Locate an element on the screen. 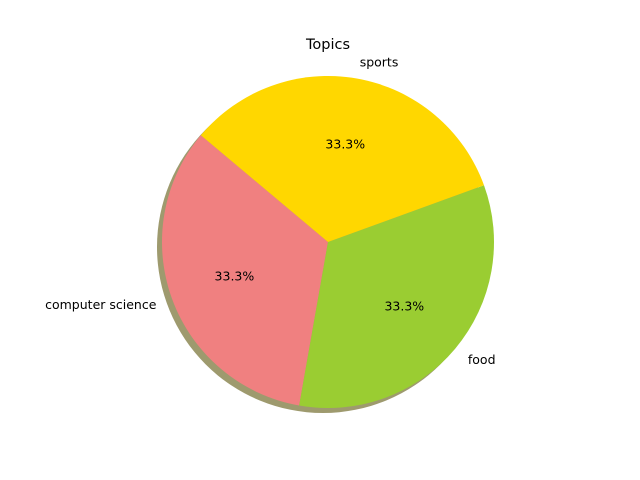 The image size is (640, 480). slice-label-computer-science: computer science is located at coordinates (101, 304).